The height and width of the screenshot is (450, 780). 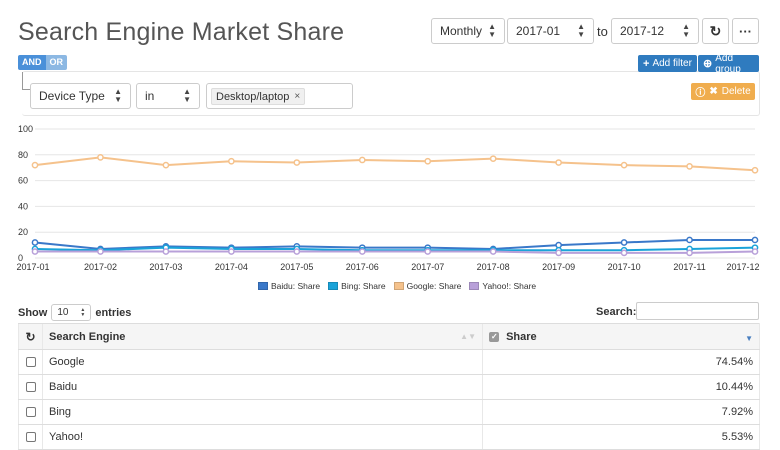 What do you see at coordinates (602, 31) in the screenshot?
I see `date-range-to-label: to` at bounding box center [602, 31].